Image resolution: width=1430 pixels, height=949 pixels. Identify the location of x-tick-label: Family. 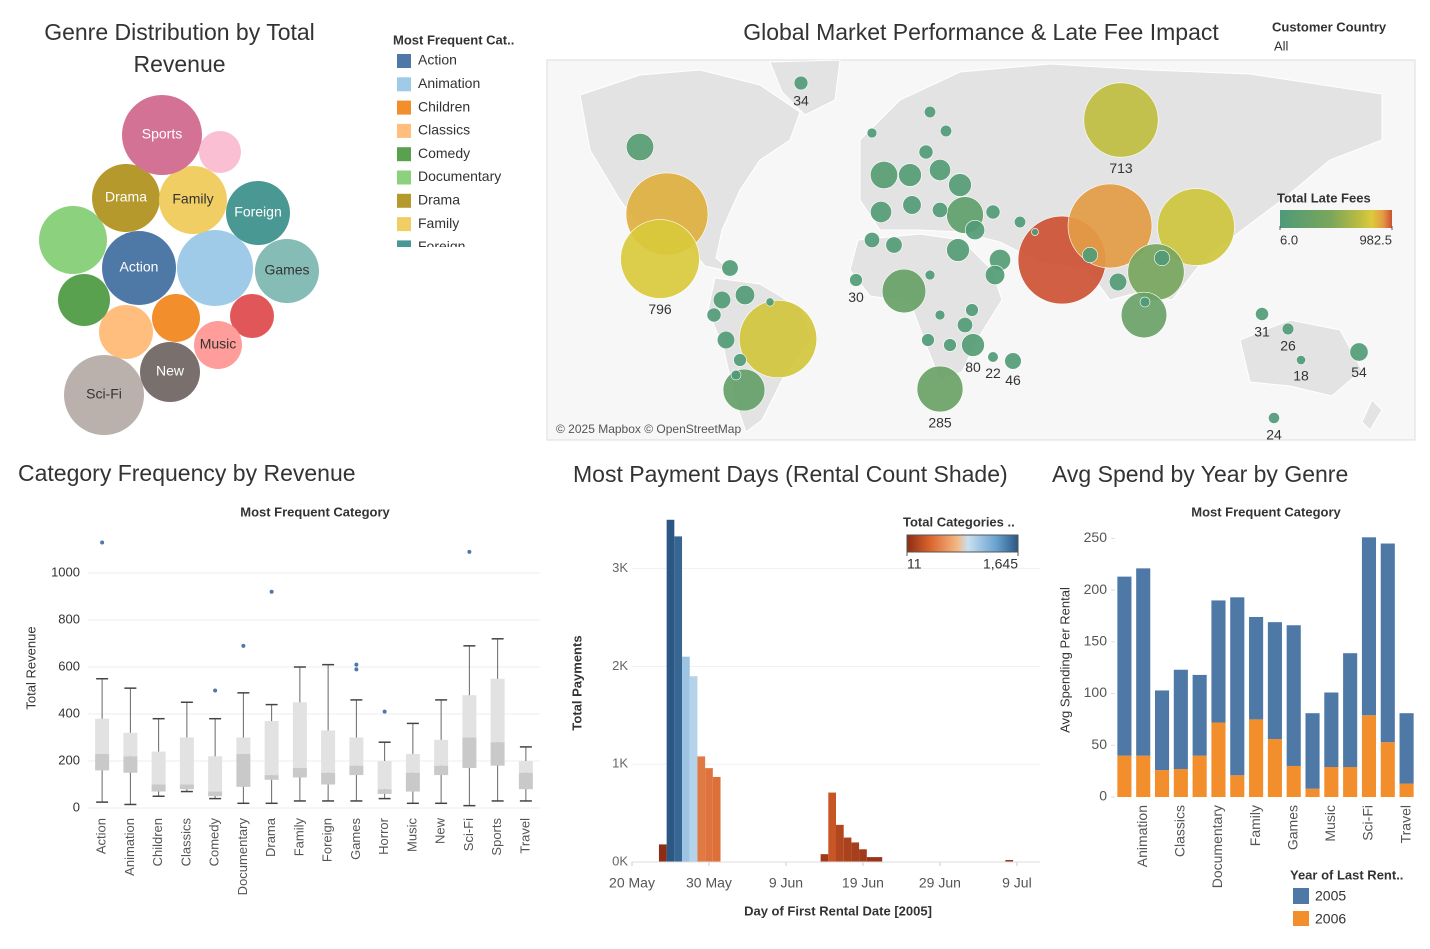
(298, 837).